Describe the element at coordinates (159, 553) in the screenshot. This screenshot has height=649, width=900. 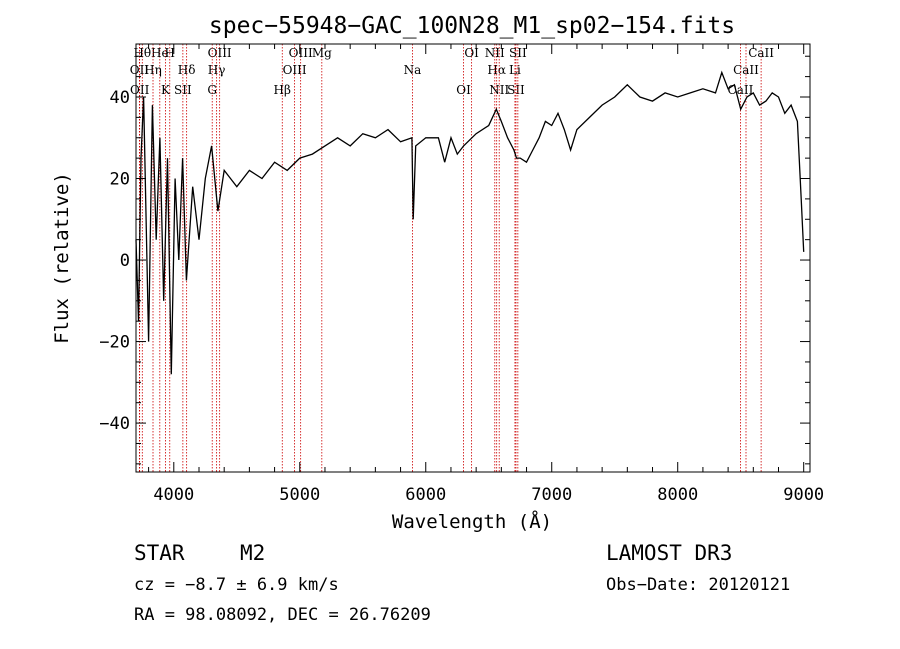
I see `object-class: STAR` at that location.